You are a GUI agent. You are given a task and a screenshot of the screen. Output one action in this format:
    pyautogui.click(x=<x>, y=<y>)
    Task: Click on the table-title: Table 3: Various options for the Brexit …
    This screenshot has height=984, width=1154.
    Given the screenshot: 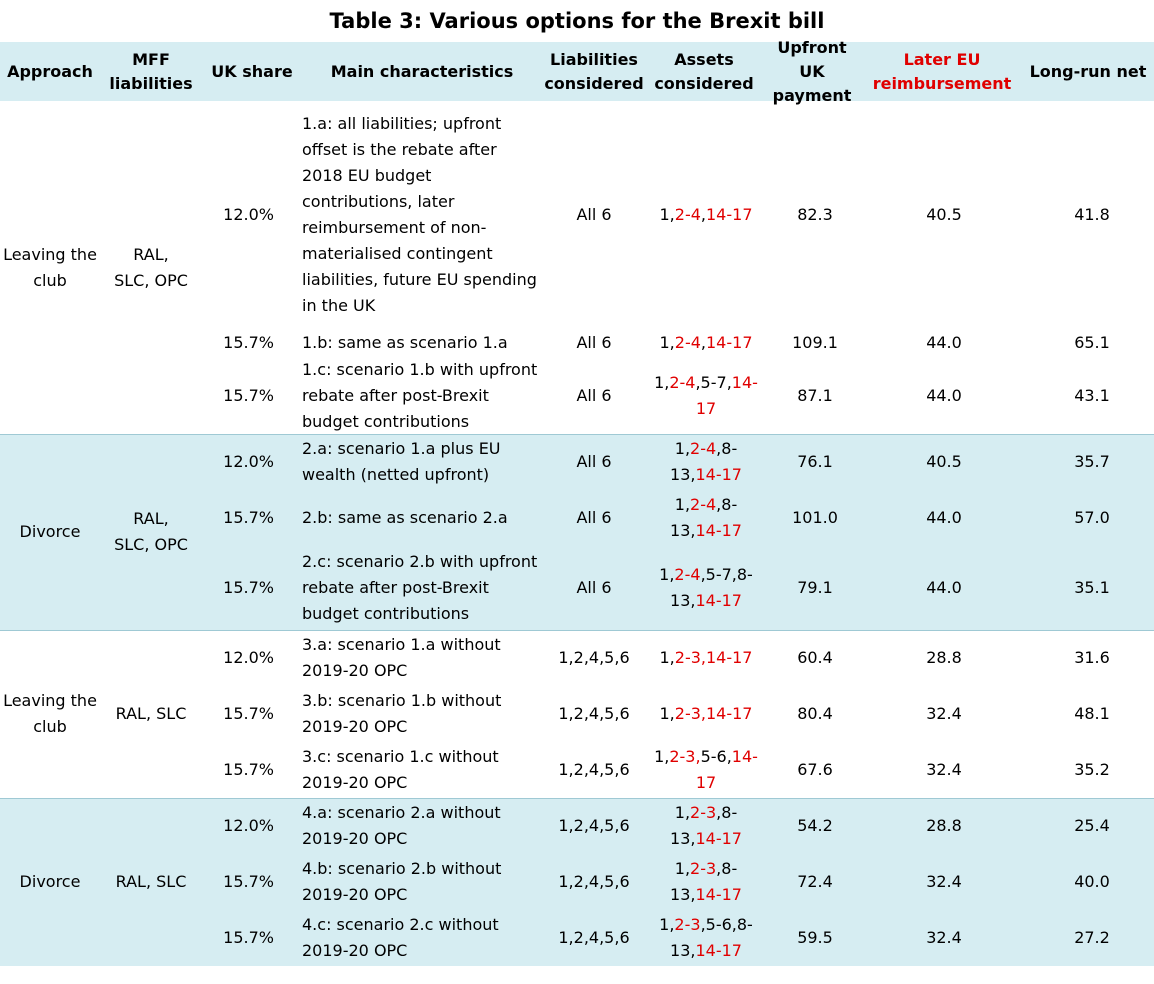 What is the action you would take?
    pyautogui.click(x=577, y=21)
    